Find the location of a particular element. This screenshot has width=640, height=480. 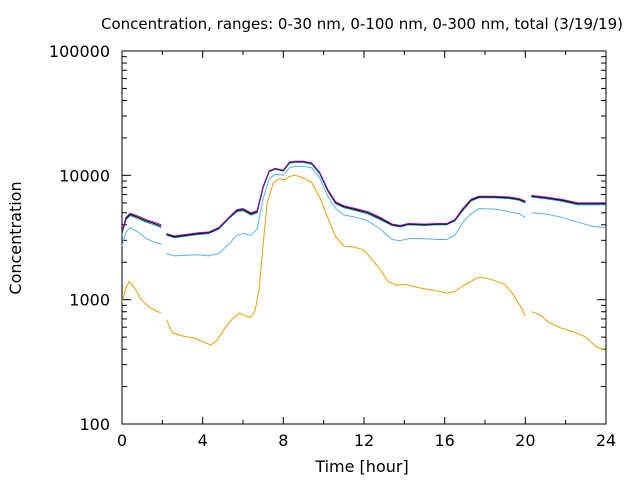

x-tick-label: 16 is located at coordinates (444, 440).